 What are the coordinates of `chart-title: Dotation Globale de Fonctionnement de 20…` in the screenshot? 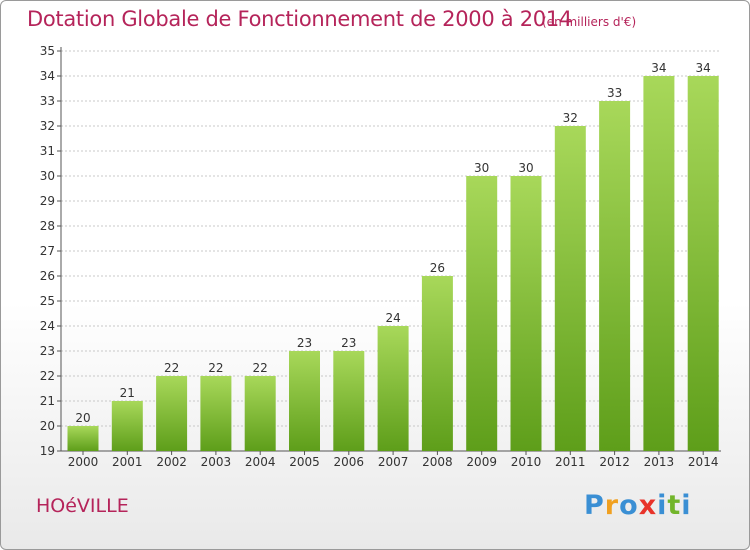 It's located at (299, 19).